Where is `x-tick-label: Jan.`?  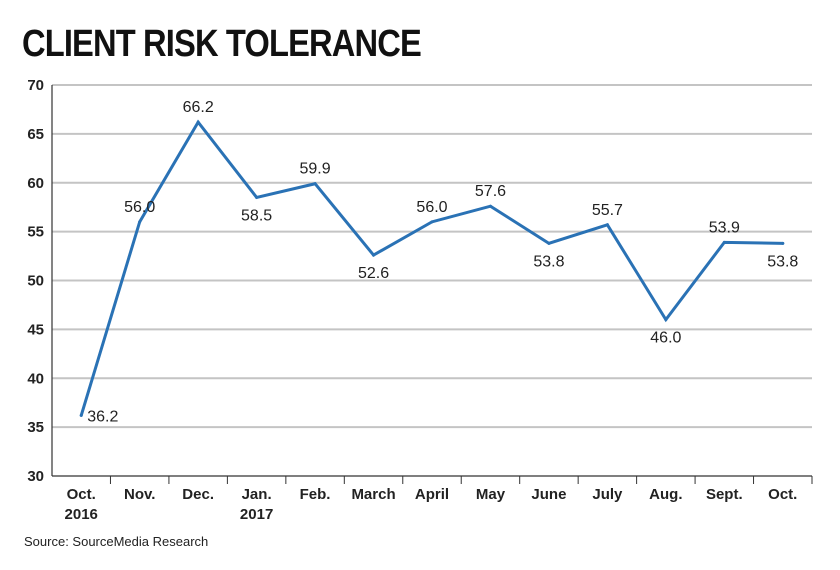 x-tick-label: Jan. is located at coordinates (257, 494).